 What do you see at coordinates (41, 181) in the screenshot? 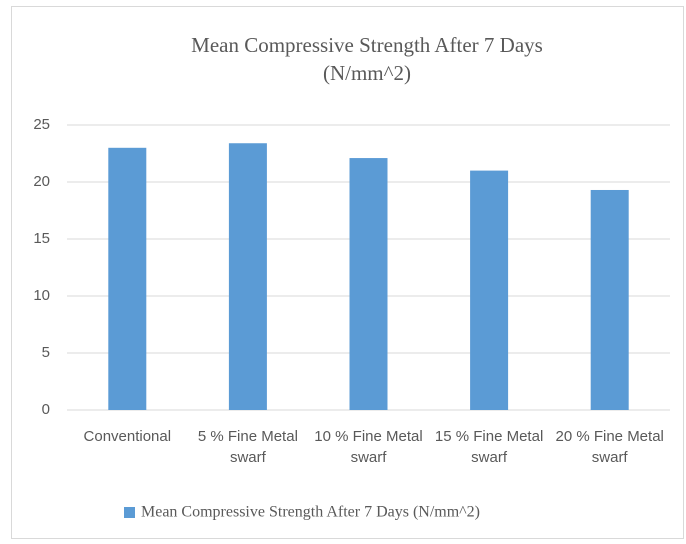
I see `y-tick-label: 20` at bounding box center [41, 181].